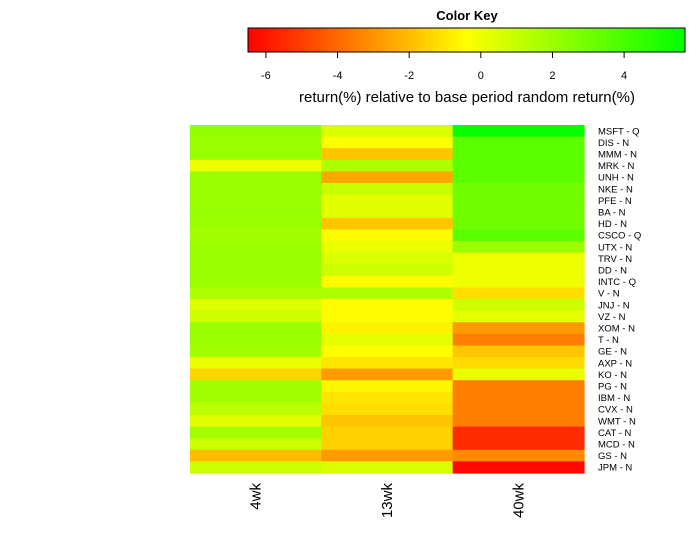 This screenshot has width=700, height=545. What do you see at coordinates (617, 282) in the screenshot?
I see `row-label: INTC - Q` at bounding box center [617, 282].